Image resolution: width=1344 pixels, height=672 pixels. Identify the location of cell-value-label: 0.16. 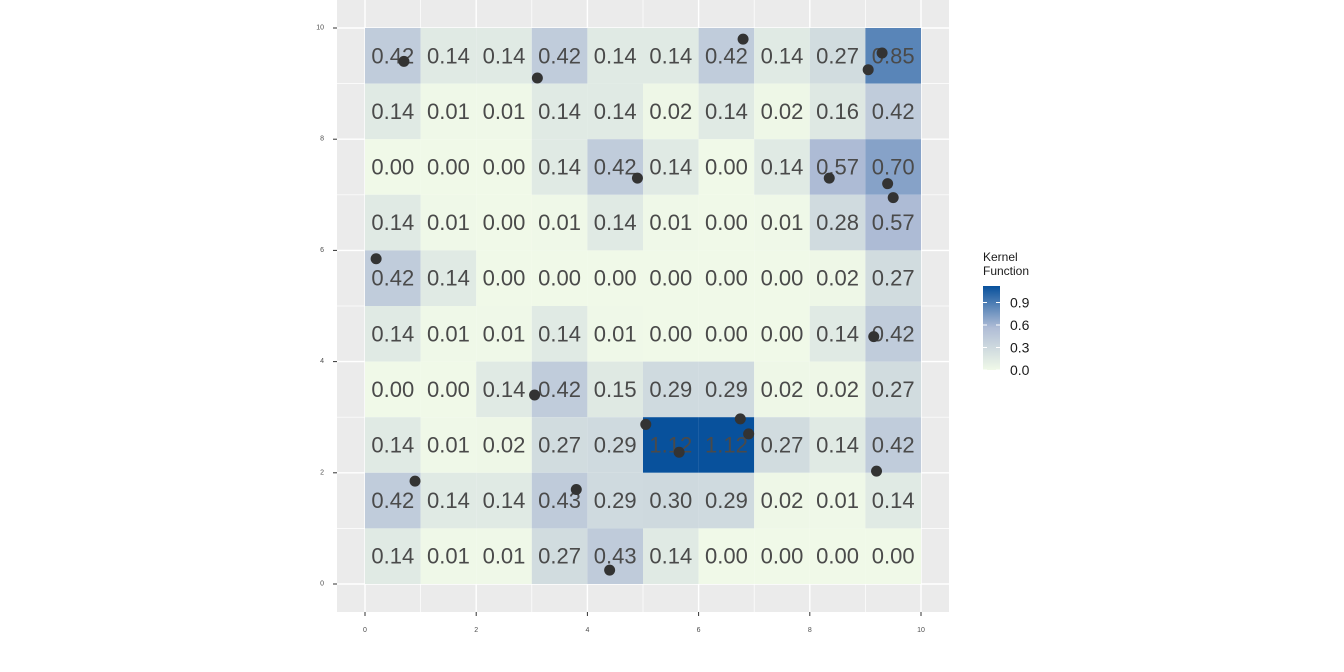
(837, 111).